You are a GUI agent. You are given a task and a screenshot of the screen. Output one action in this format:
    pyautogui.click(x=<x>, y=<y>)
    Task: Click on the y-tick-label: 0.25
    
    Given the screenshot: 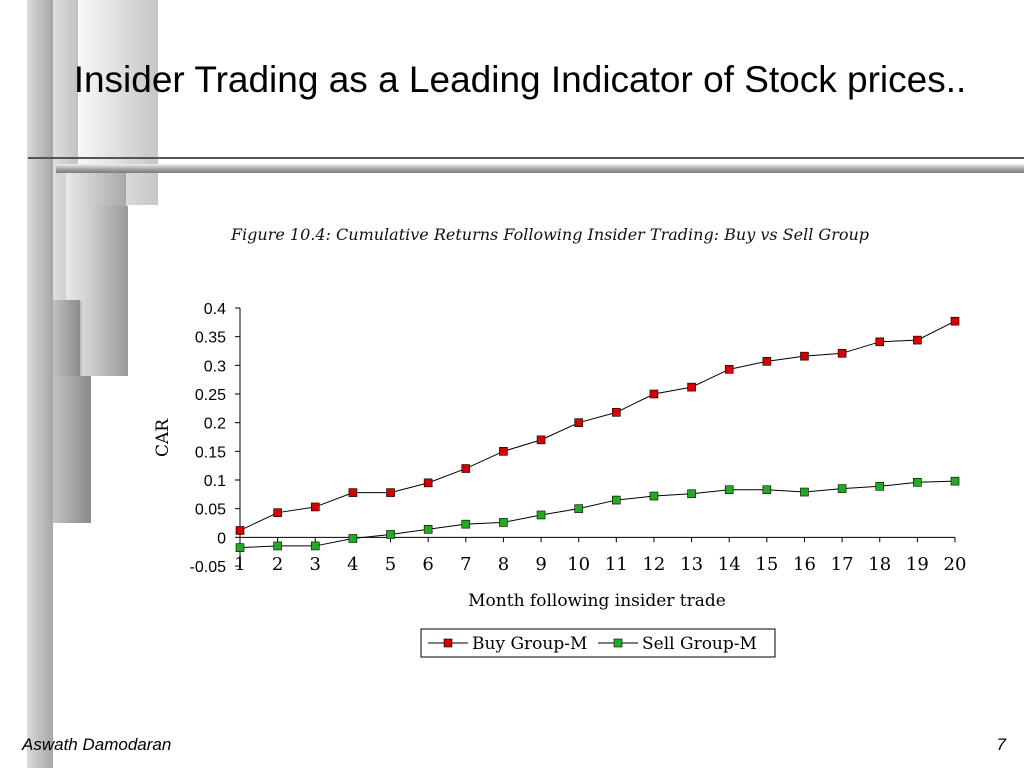 What is the action you would take?
    pyautogui.click(x=210, y=395)
    